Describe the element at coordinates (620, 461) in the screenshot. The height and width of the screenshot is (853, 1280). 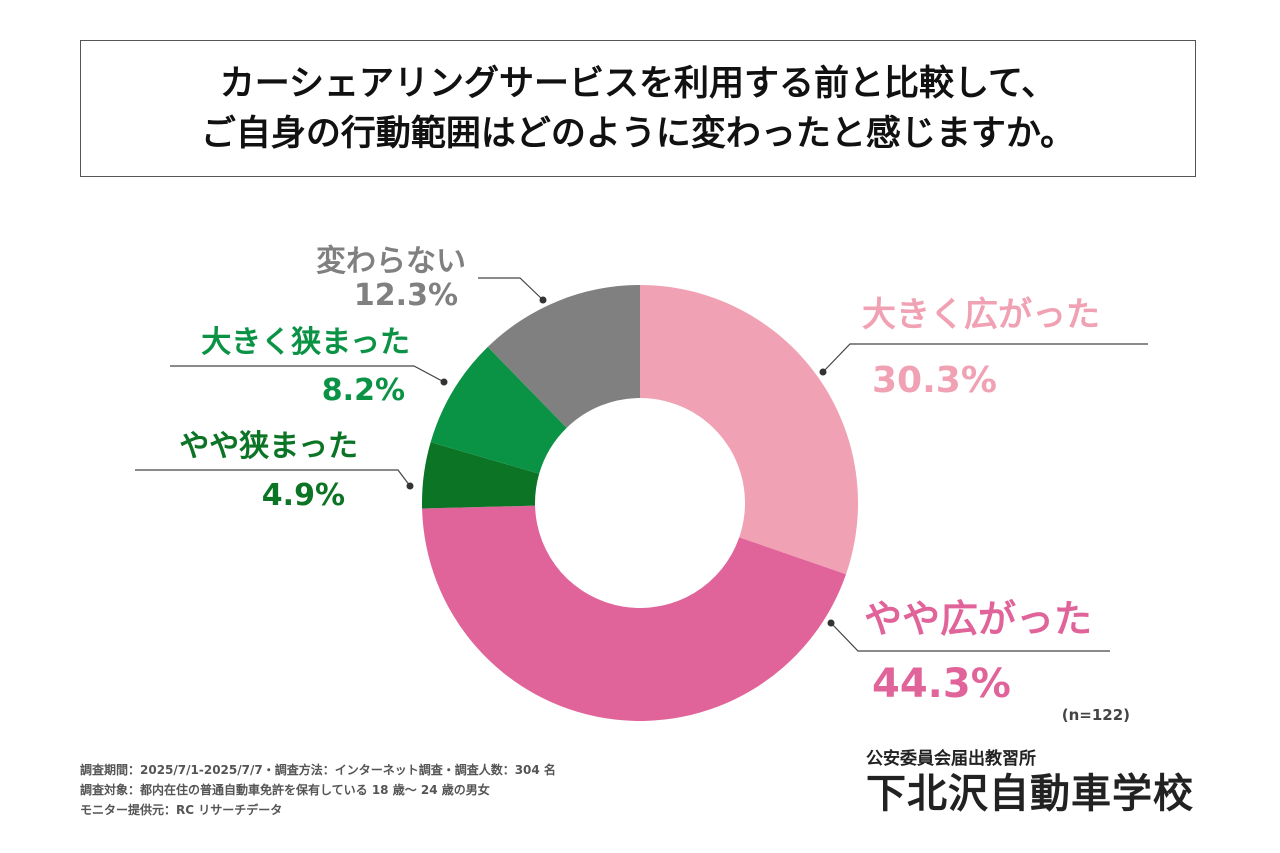
I see `leader-dots` at that location.